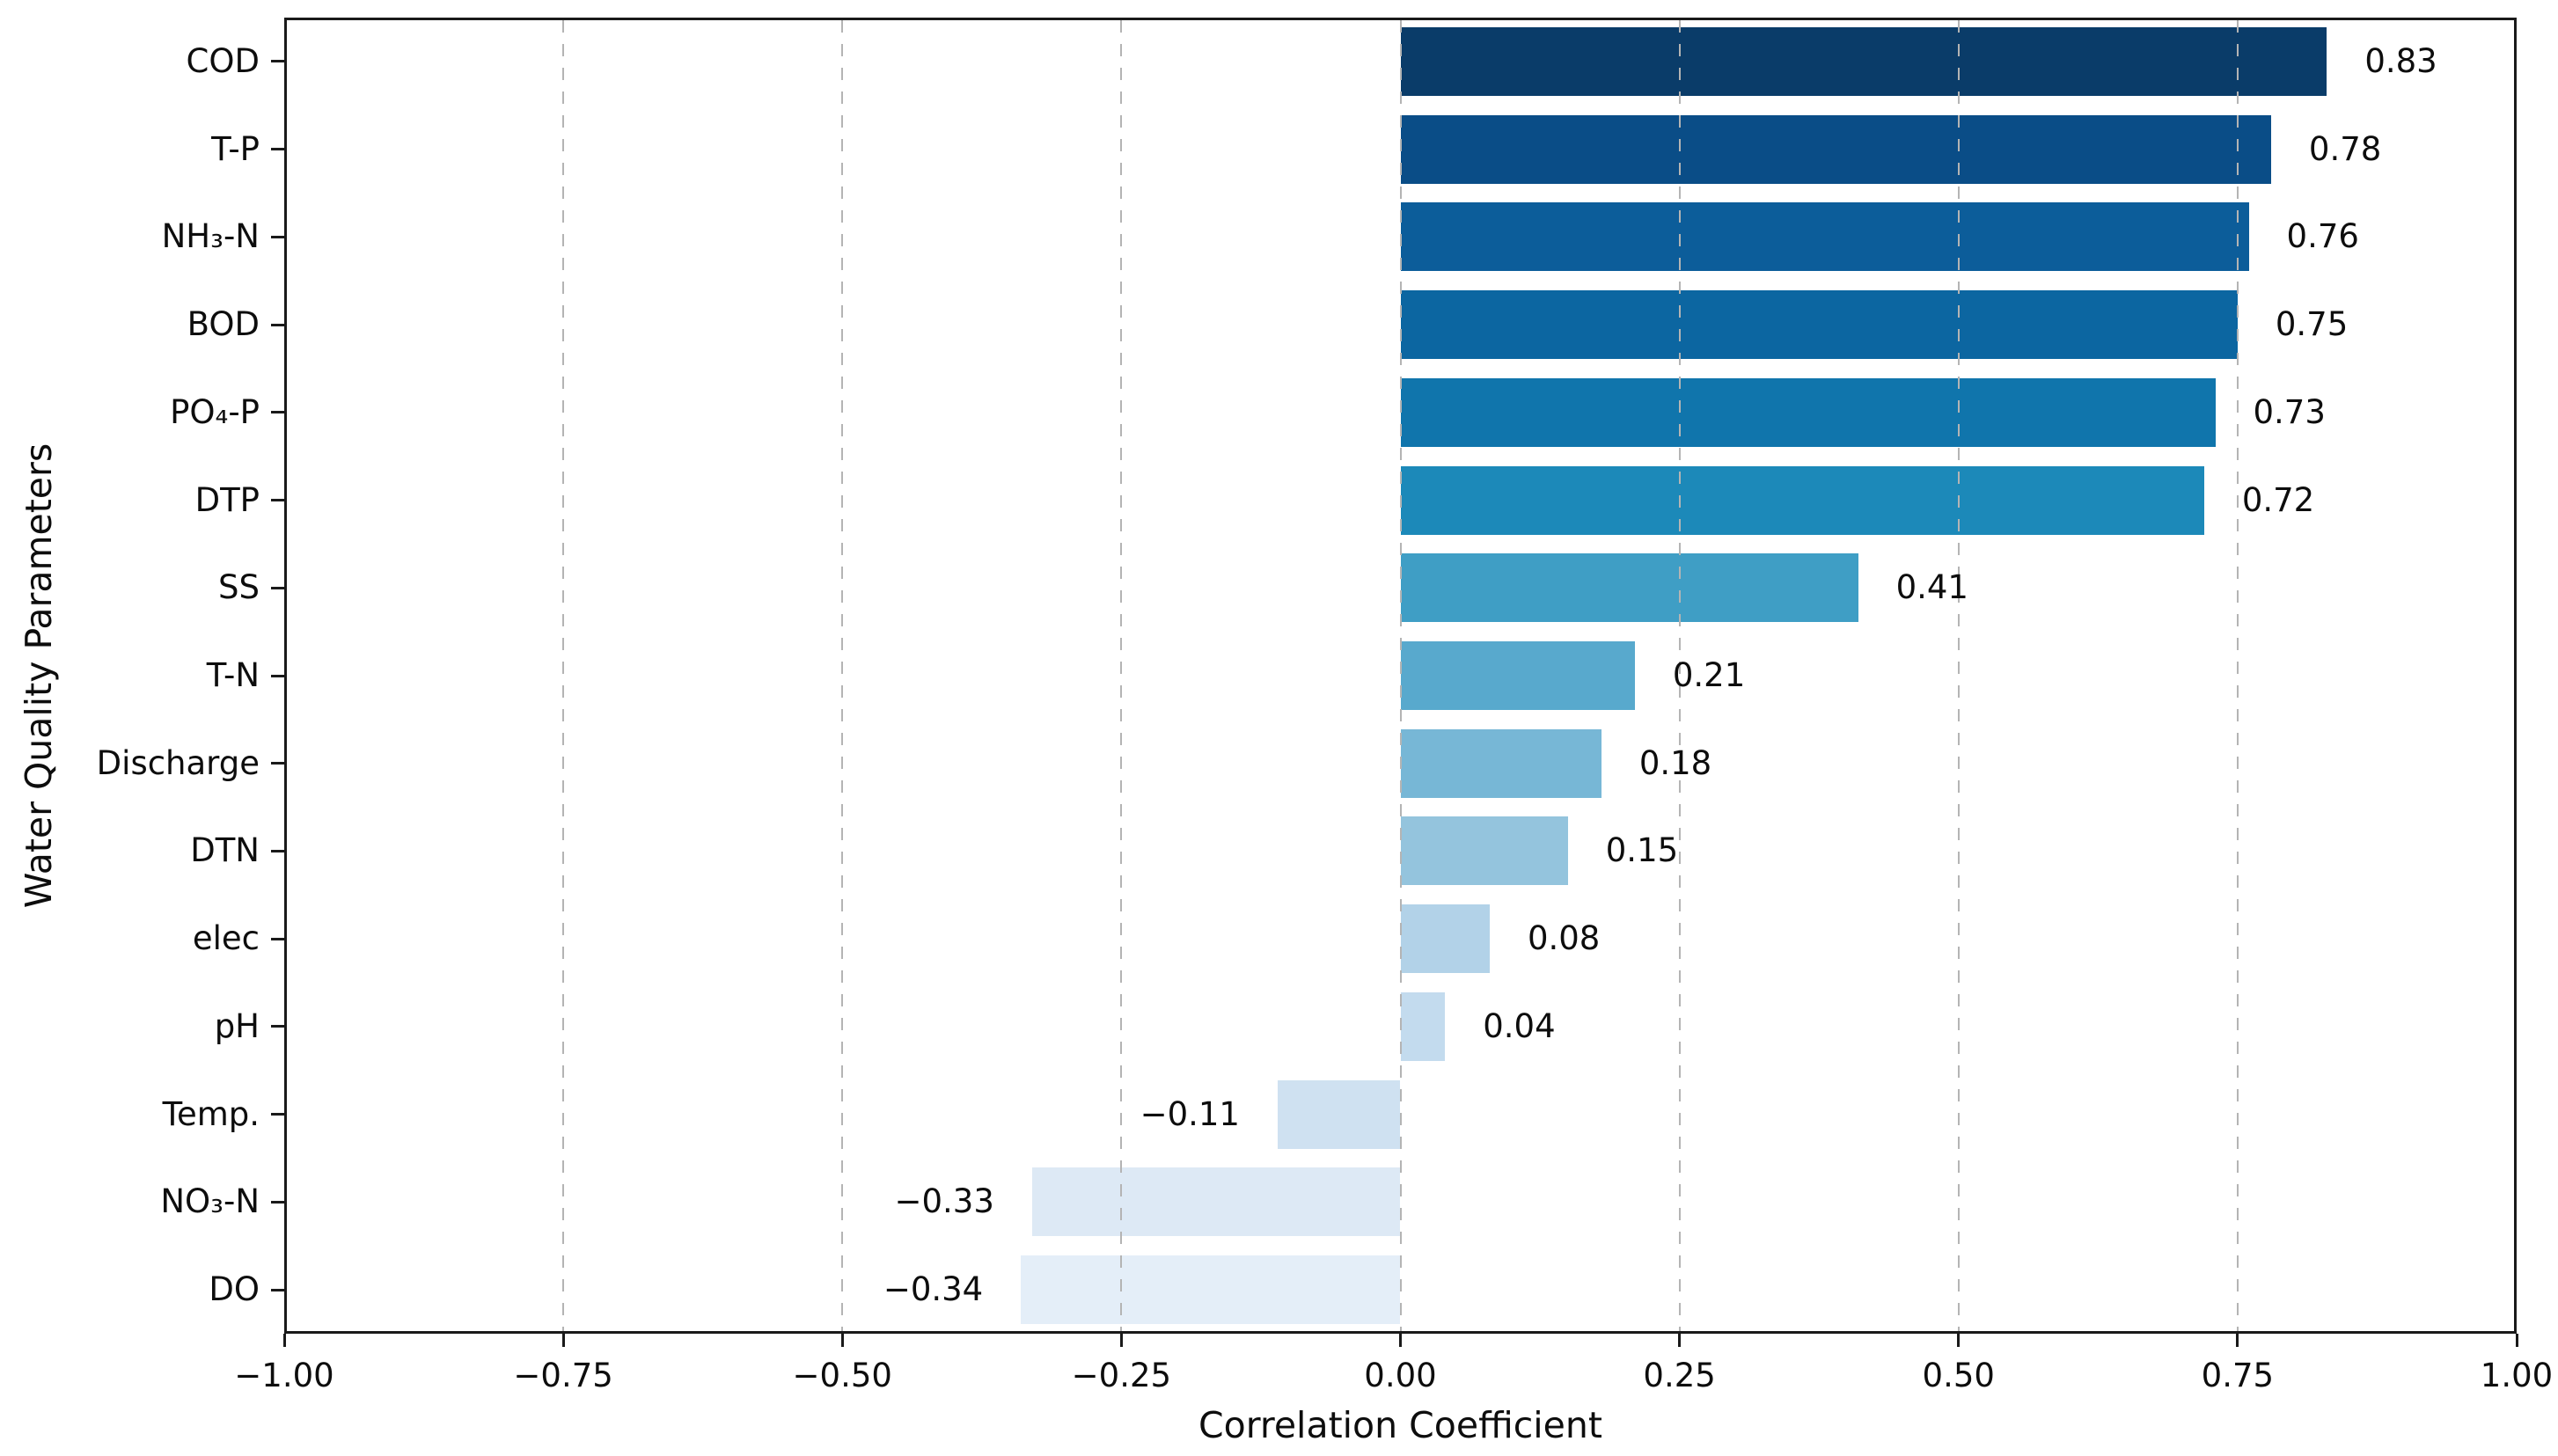  What do you see at coordinates (277, 1114) in the screenshot?
I see `y-tick-mark-temp` at bounding box center [277, 1114].